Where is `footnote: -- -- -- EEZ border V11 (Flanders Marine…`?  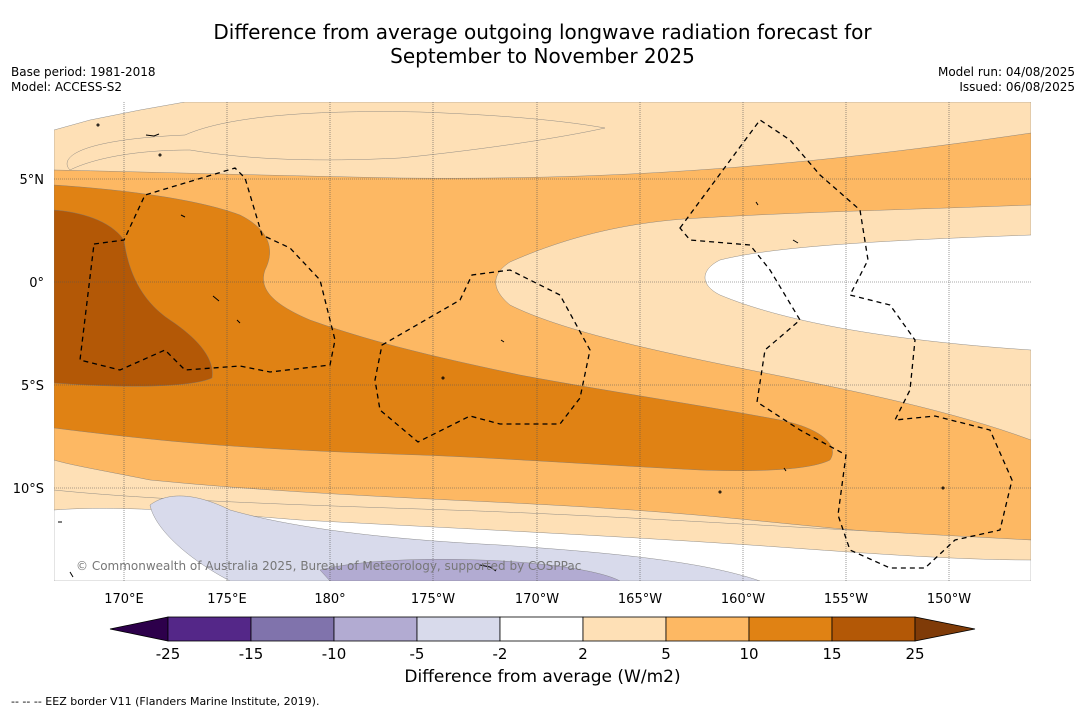 footnote: -- -- -- EEZ border V11 (Flanders Marine… is located at coordinates (165, 701).